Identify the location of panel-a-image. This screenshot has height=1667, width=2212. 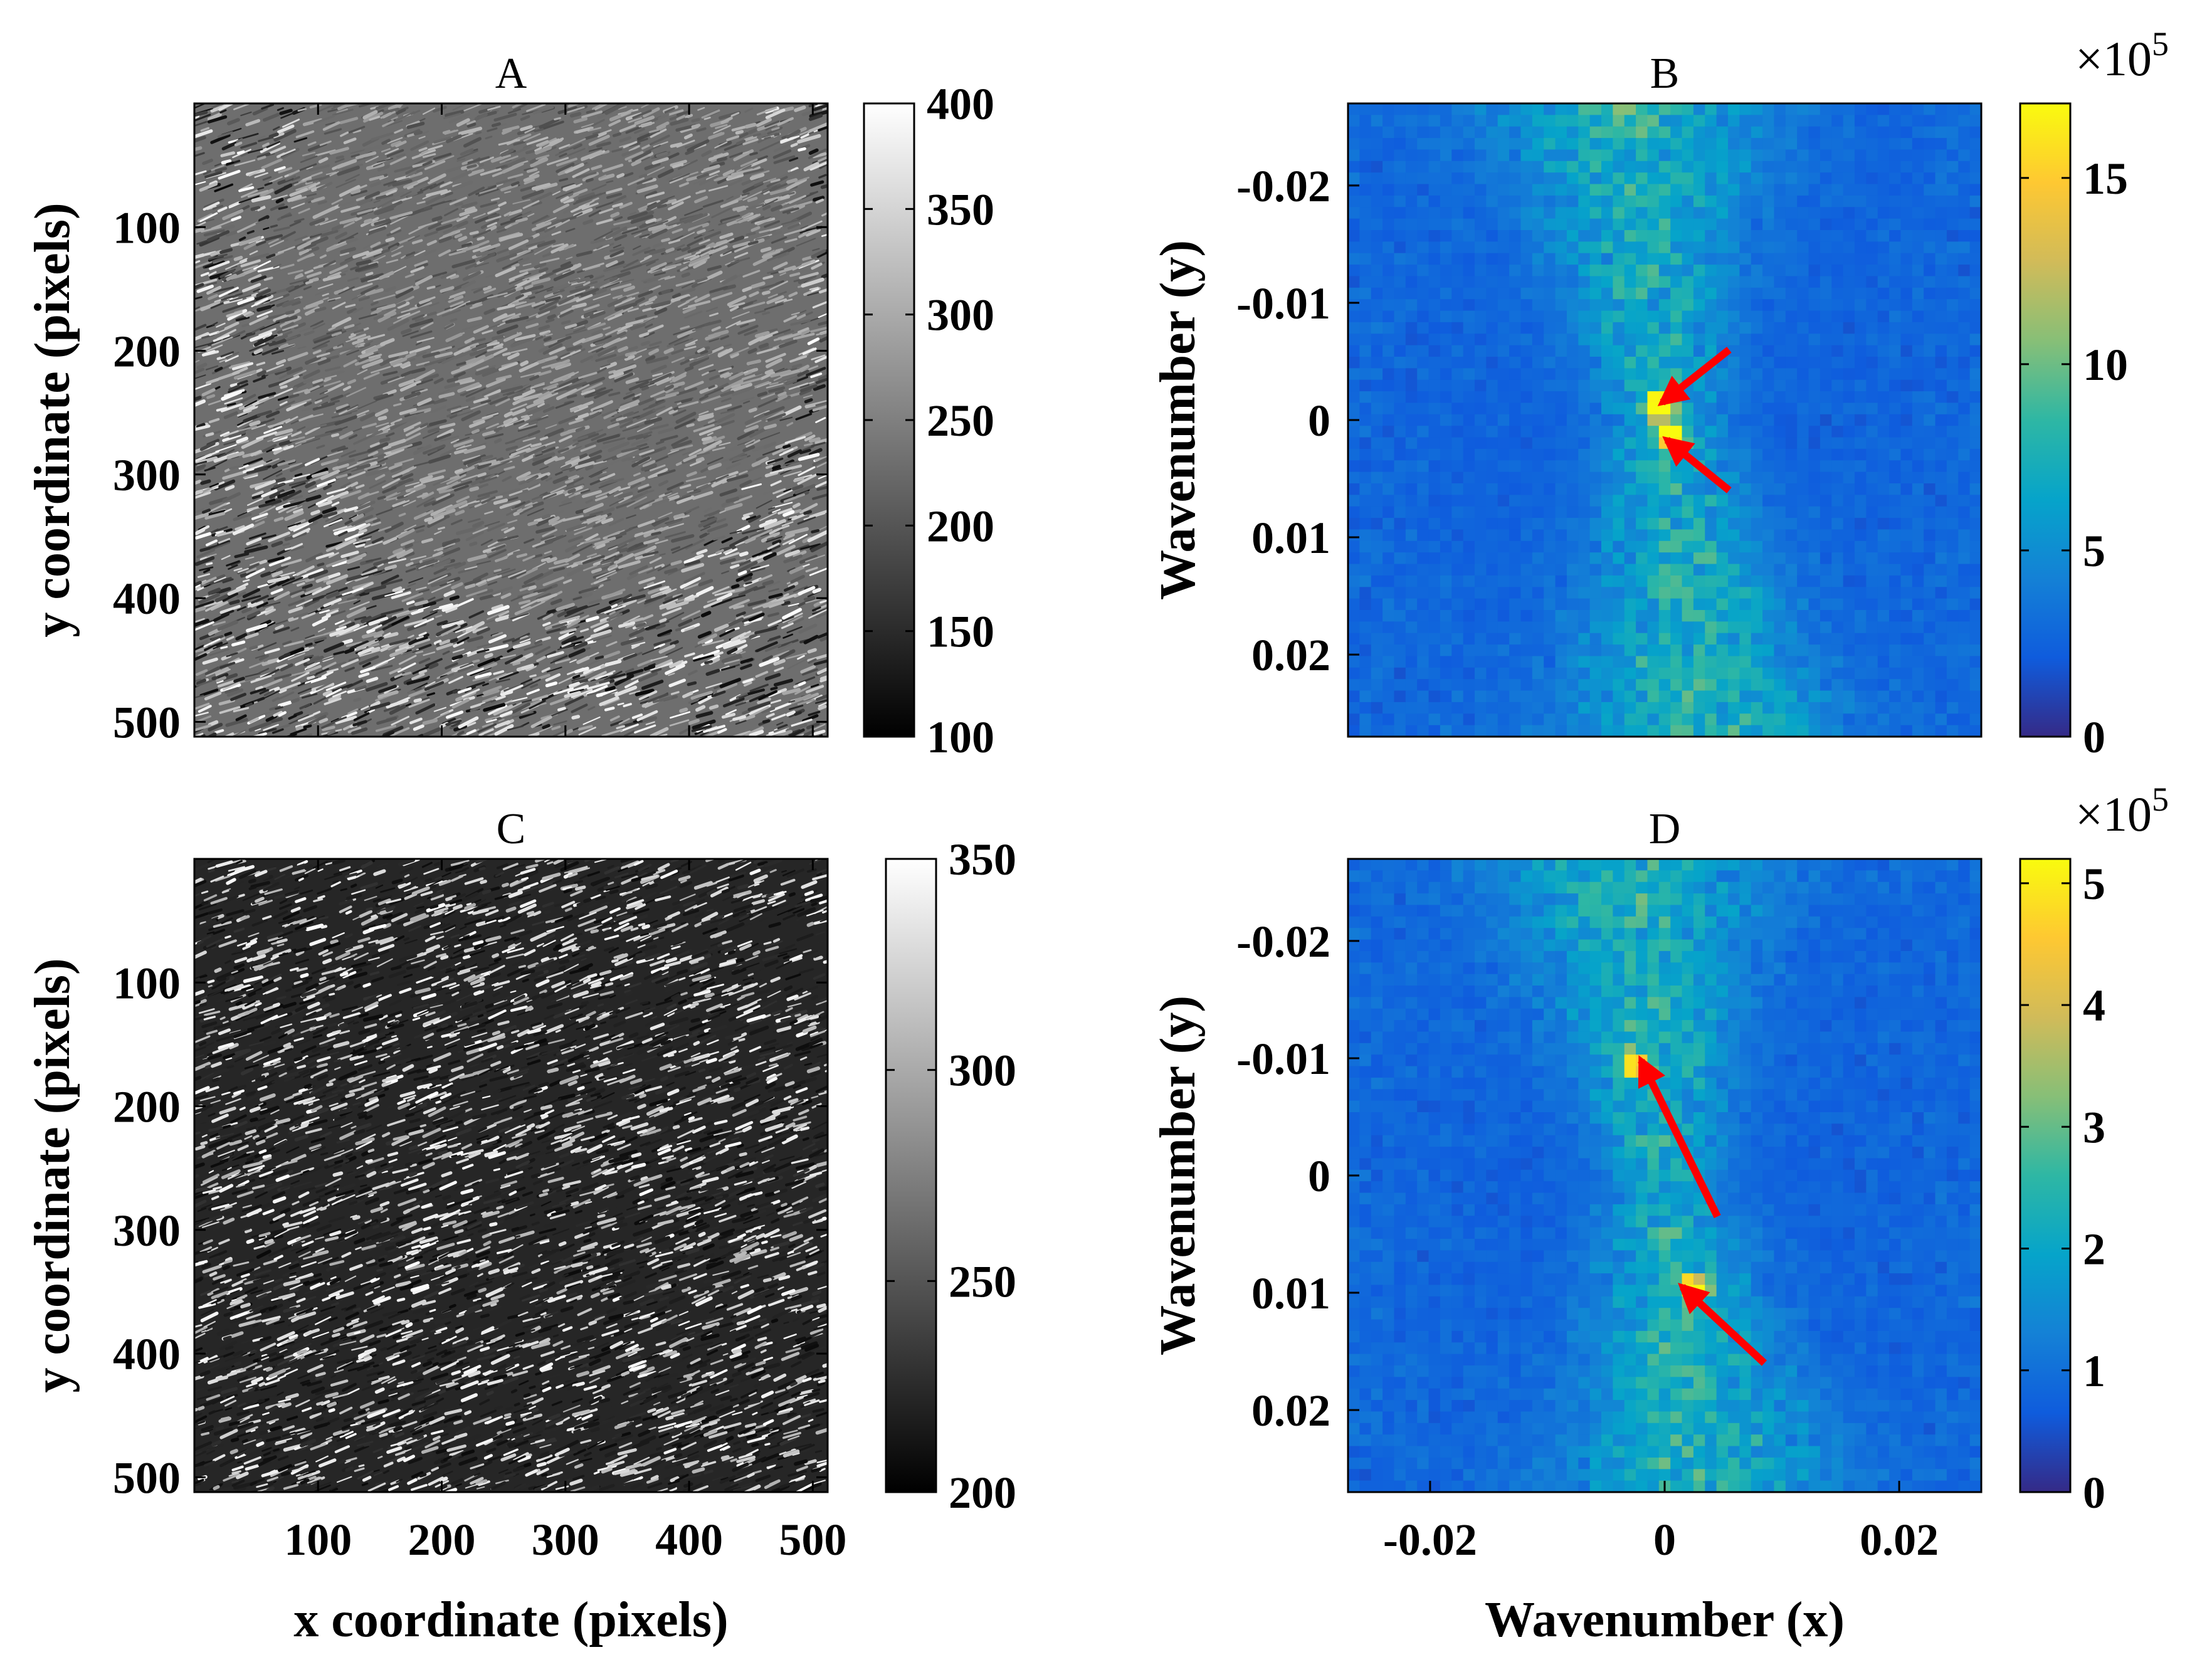
(511, 420).